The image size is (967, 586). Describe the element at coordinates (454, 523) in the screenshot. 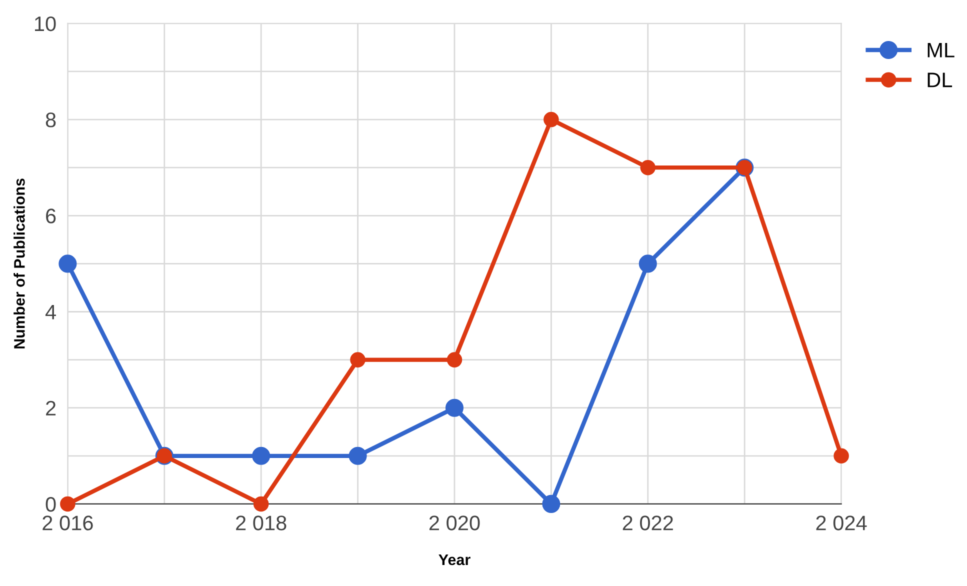

I see `x-tick-label: 2 020` at that location.